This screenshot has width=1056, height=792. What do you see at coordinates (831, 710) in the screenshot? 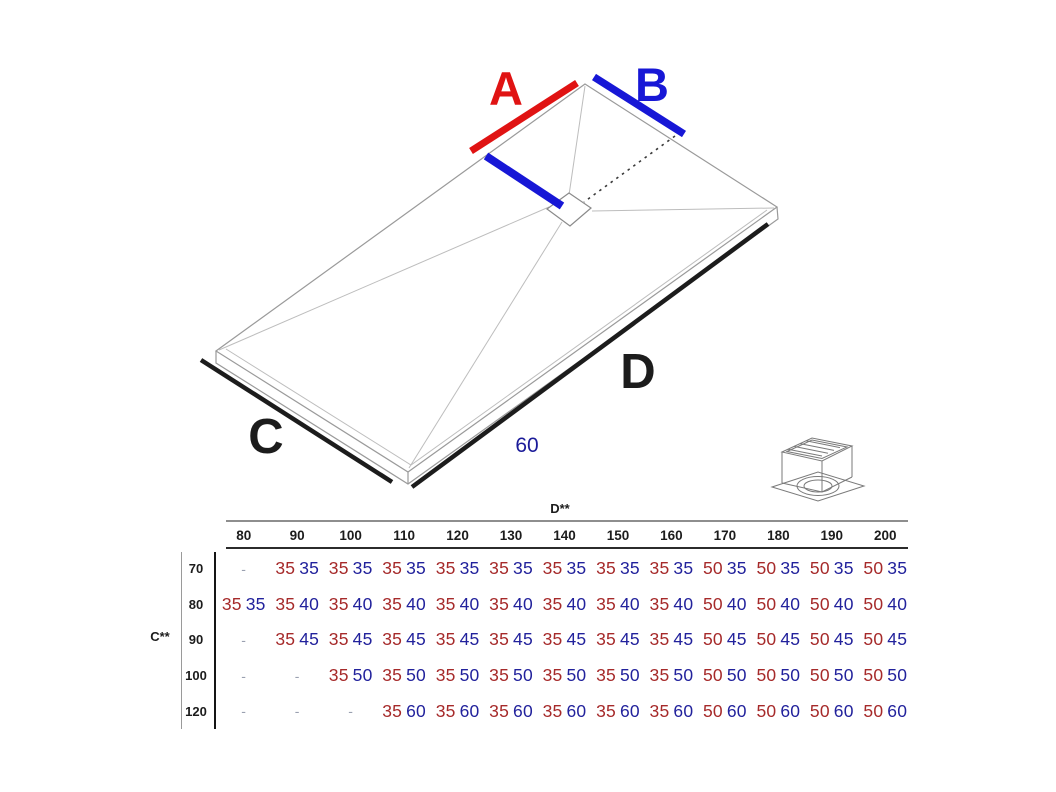
I see `size-cell-120-190: 50 60` at bounding box center [831, 710].